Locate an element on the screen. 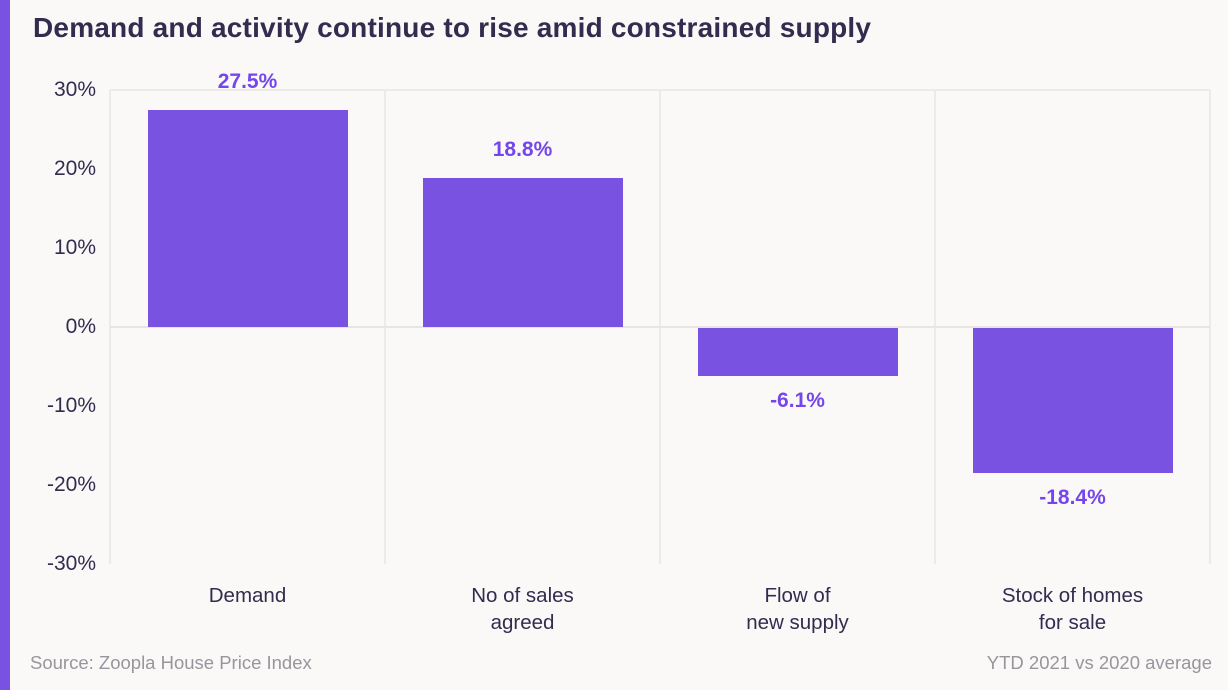 The image size is (1228, 690). y-axis-tick-label: -10% is located at coordinates (71, 405).